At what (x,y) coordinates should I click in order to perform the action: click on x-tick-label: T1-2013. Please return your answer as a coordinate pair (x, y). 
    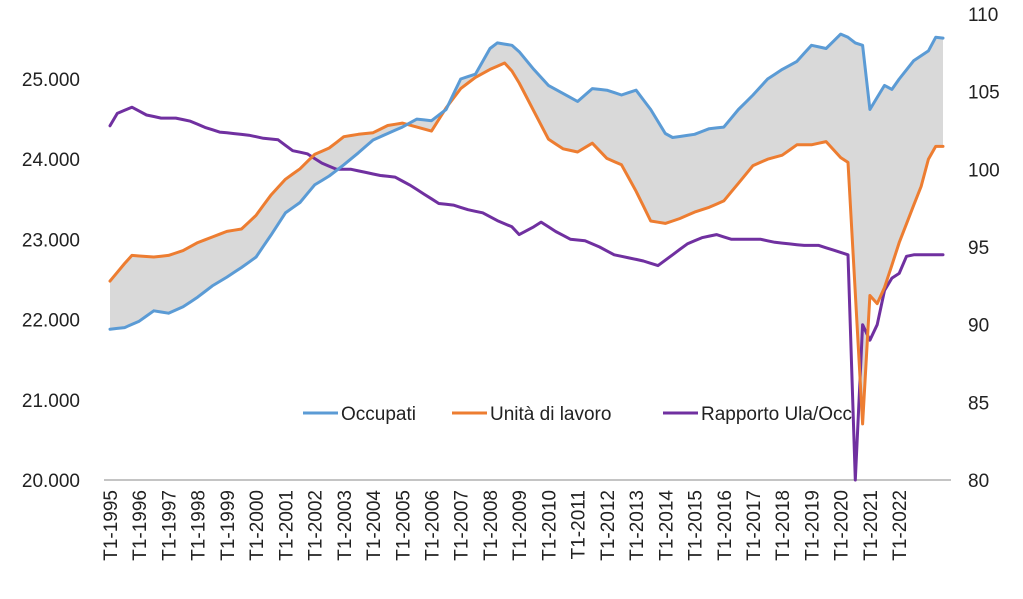
    Looking at the image, I should click on (637, 525).